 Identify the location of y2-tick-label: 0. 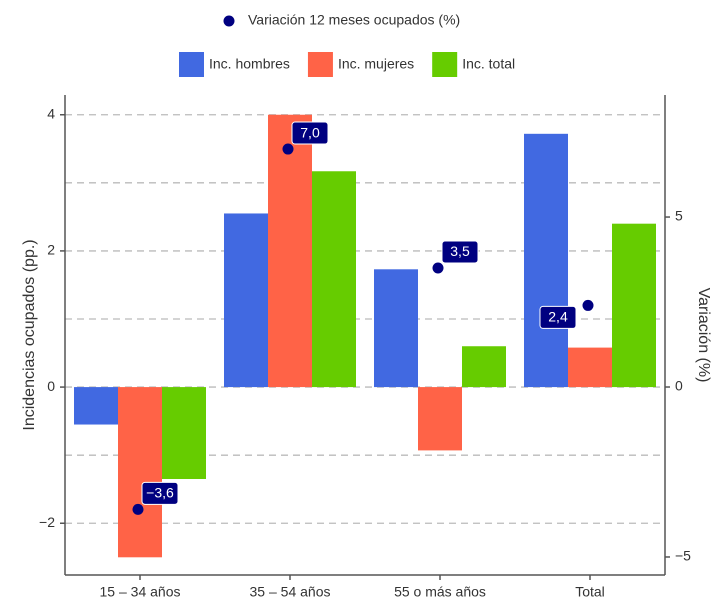
(679, 386).